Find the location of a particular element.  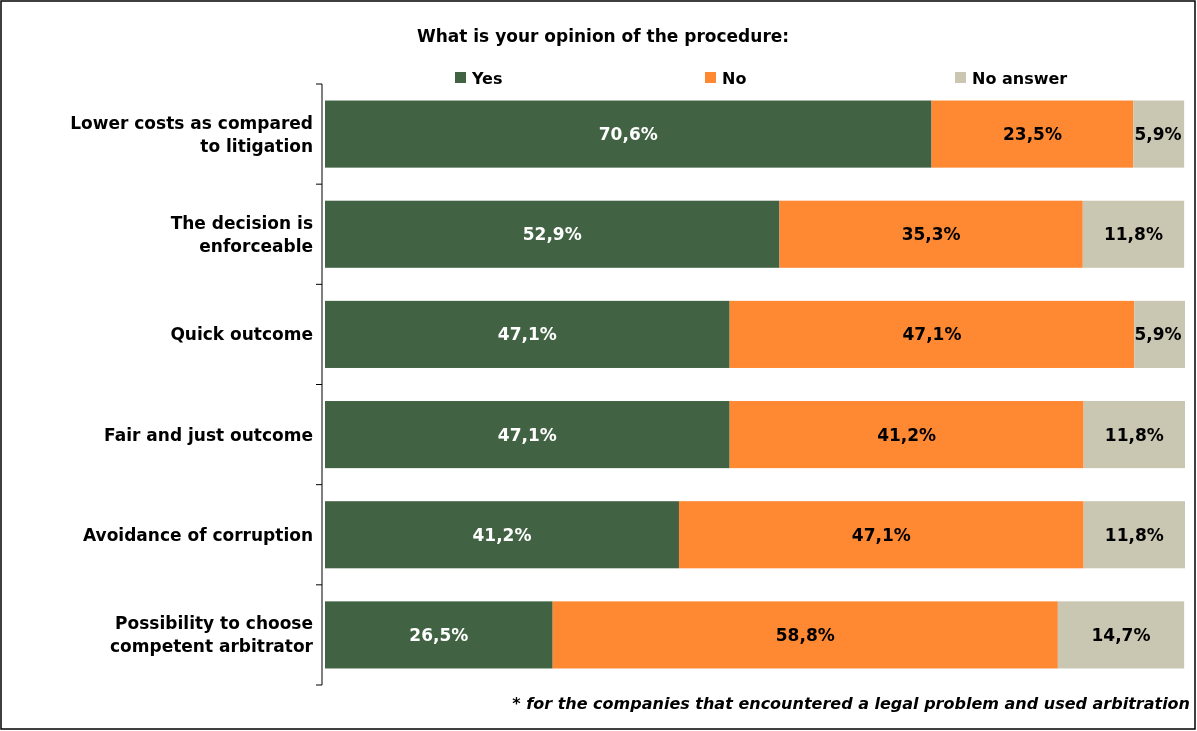

text: * for the companies that encountered a legal problem and used arbitration is located at coordinates (851, 703).